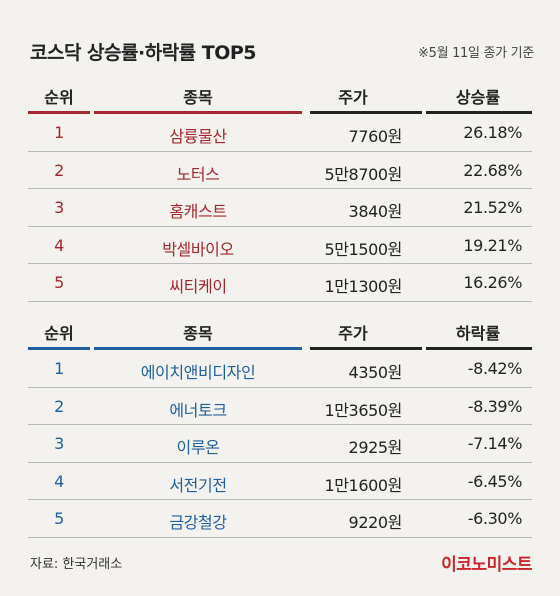  Describe the element at coordinates (495, 406) in the screenshot. I see `rate-cell: -8.39%` at that location.